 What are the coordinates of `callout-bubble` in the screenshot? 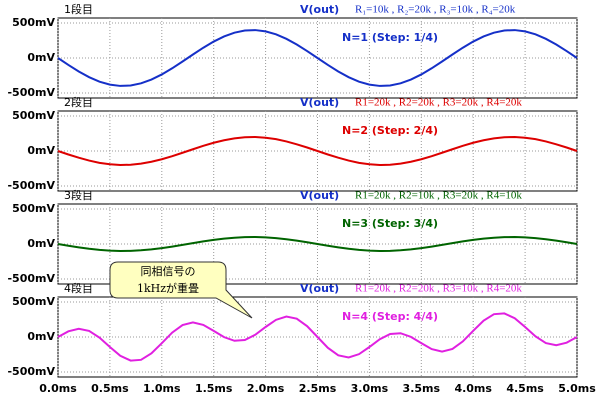 It's located at (181, 290).